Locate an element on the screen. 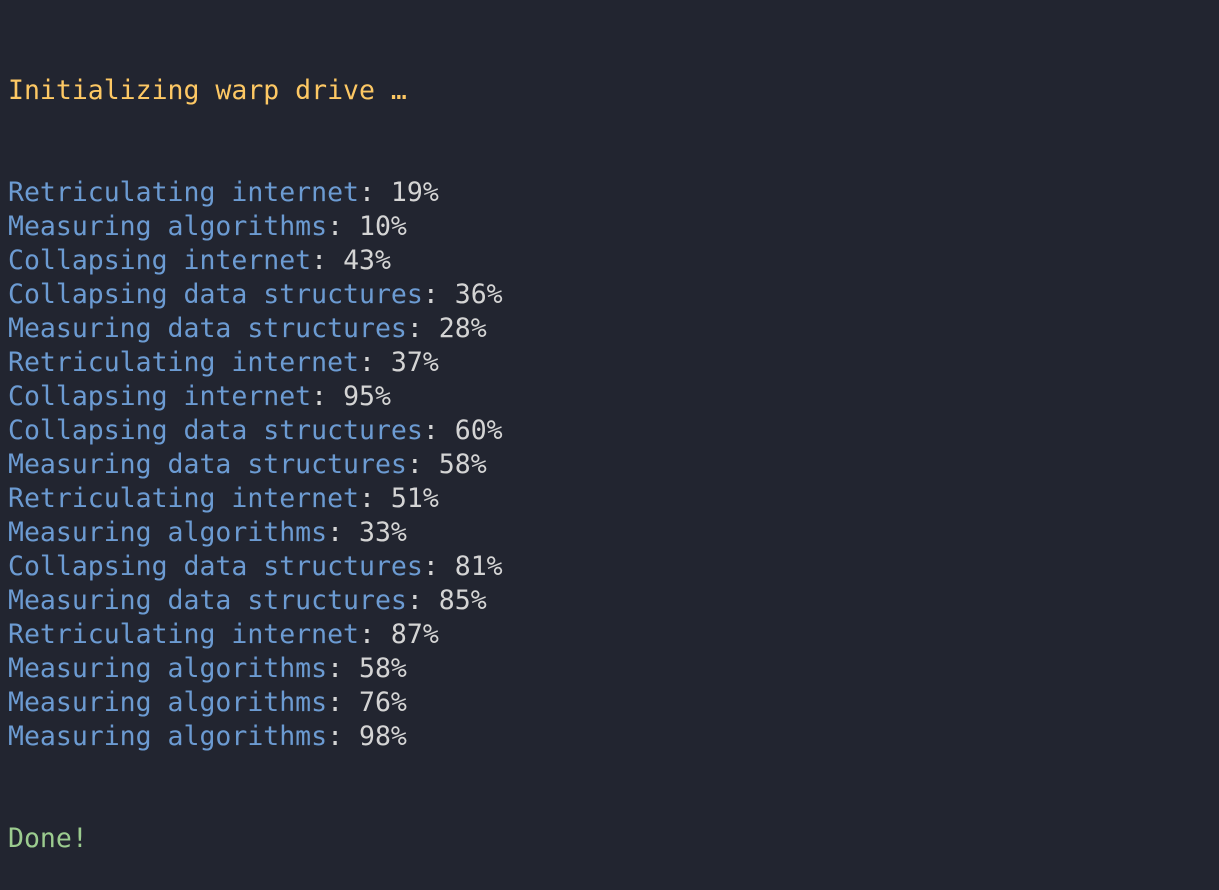 The image size is (1219, 890). task-percent: 87% is located at coordinates (414, 634).